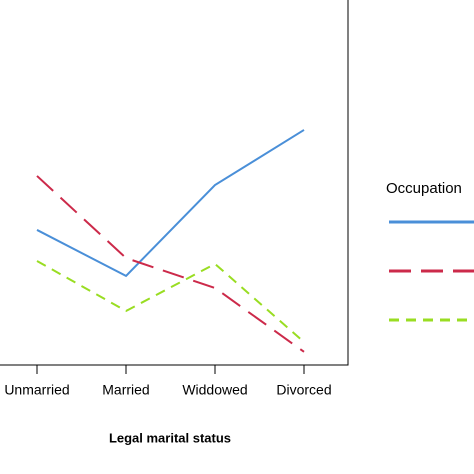 This screenshot has width=474, height=474. Describe the element at coordinates (170, 301) in the screenshot. I see `line-series` at that location.